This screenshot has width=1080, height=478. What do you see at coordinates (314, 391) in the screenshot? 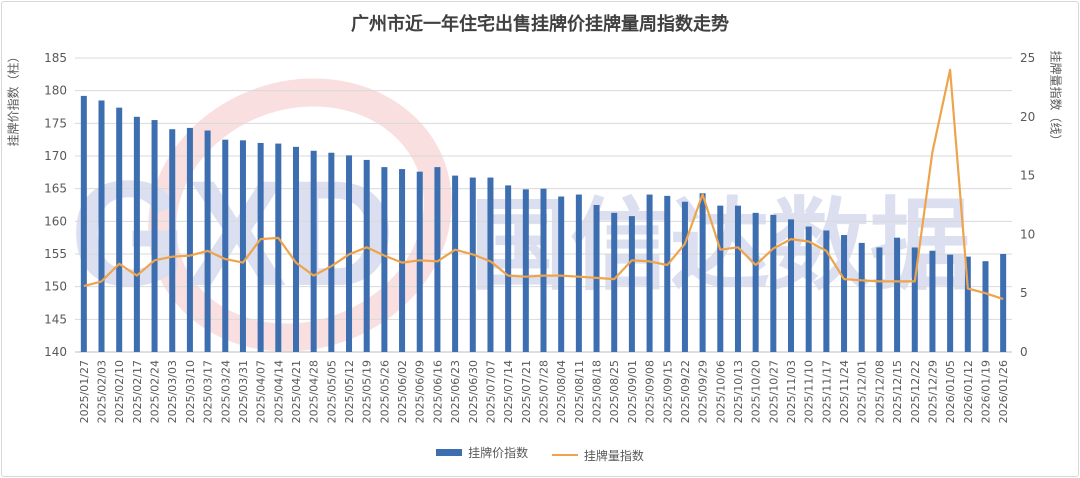
I see `x-tick-label: 2025/04/28` at bounding box center [314, 391].